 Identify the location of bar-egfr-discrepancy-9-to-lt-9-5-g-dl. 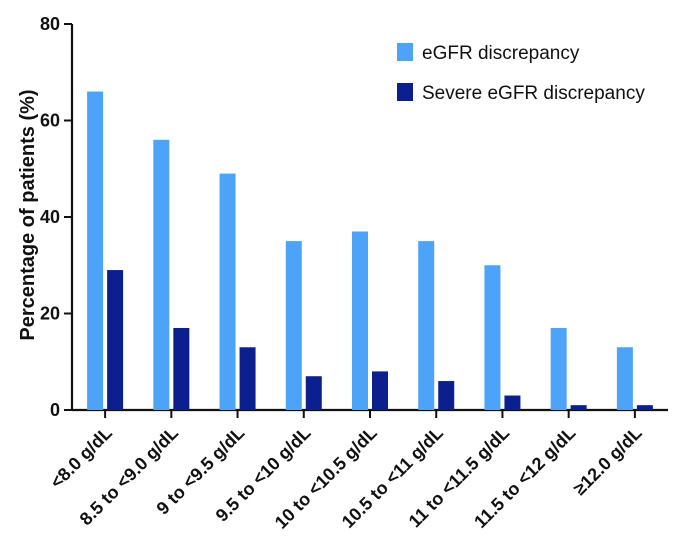
(227, 291).